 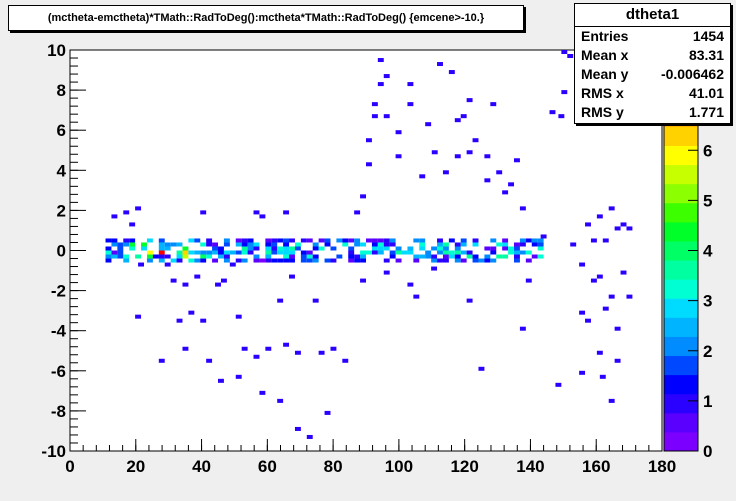 I want to click on y-tick-label: -8, so click(x=58, y=411).